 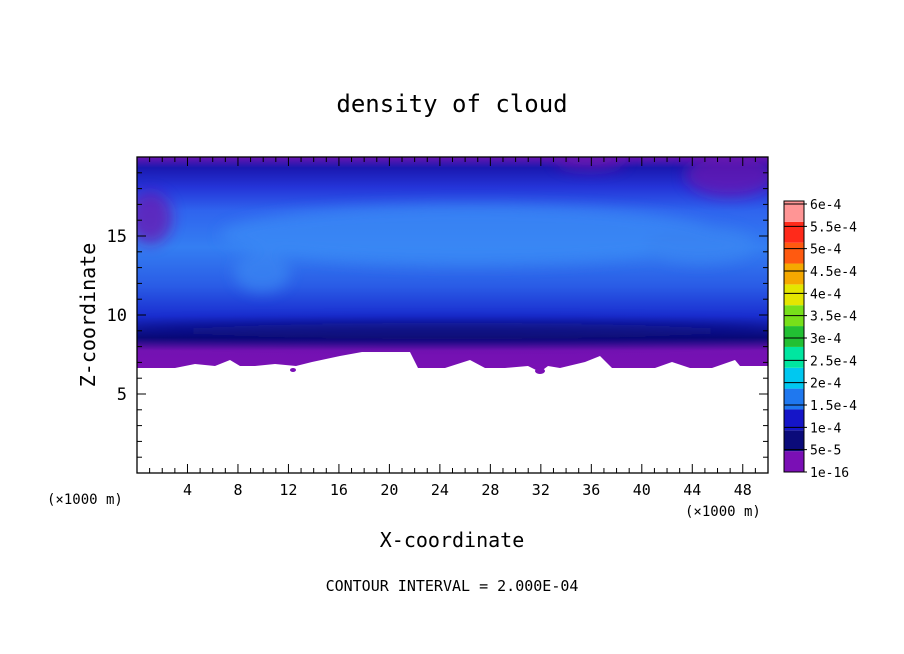 I want to click on colorbar-label: 3e-4, so click(x=825, y=339).